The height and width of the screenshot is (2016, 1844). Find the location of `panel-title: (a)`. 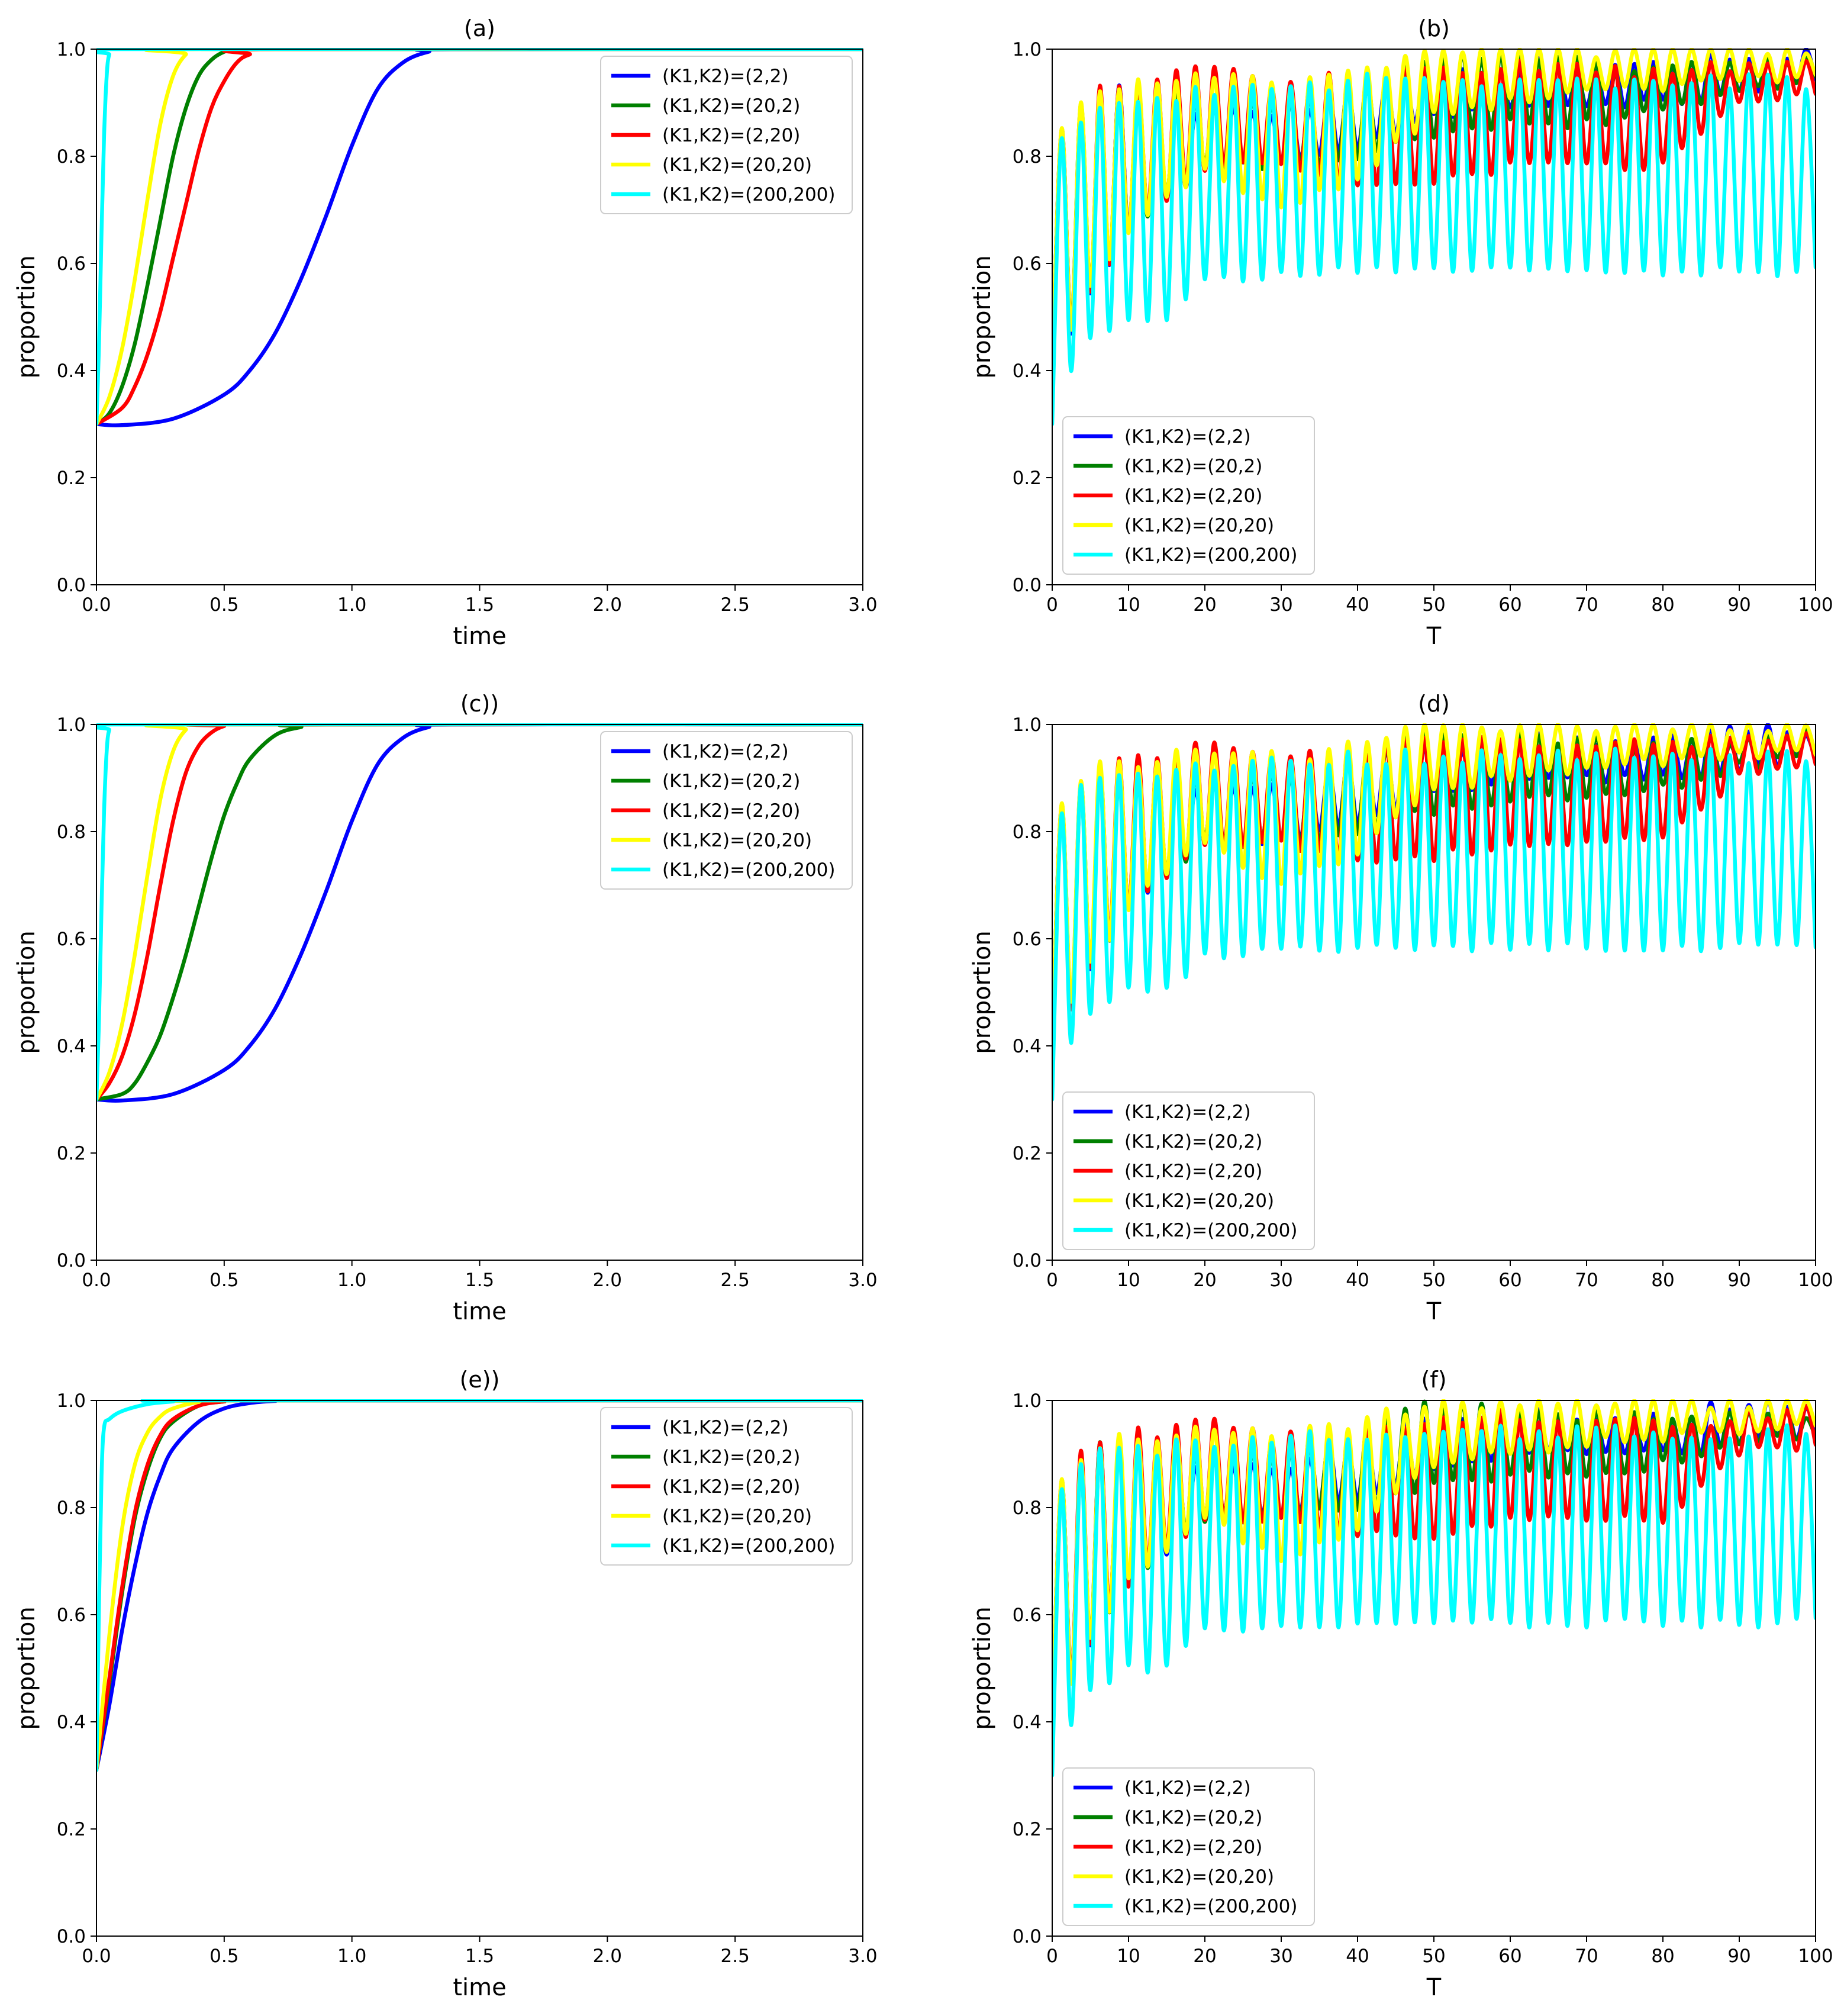

panel-title: (a) is located at coordinates (479, 28).